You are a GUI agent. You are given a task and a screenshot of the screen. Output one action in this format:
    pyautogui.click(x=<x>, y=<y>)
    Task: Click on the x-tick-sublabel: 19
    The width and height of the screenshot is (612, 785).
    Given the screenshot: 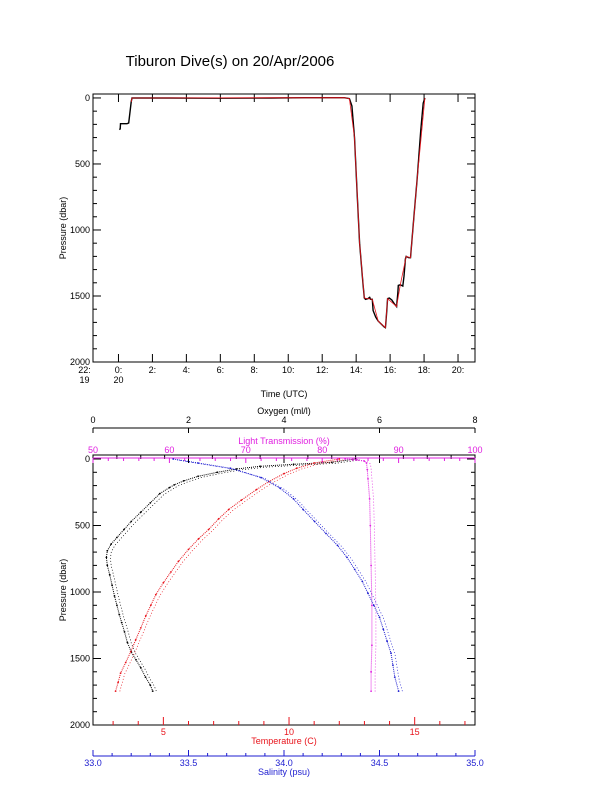 What is the action you would take?
    pyautogui.click(x=85, y=380)
    